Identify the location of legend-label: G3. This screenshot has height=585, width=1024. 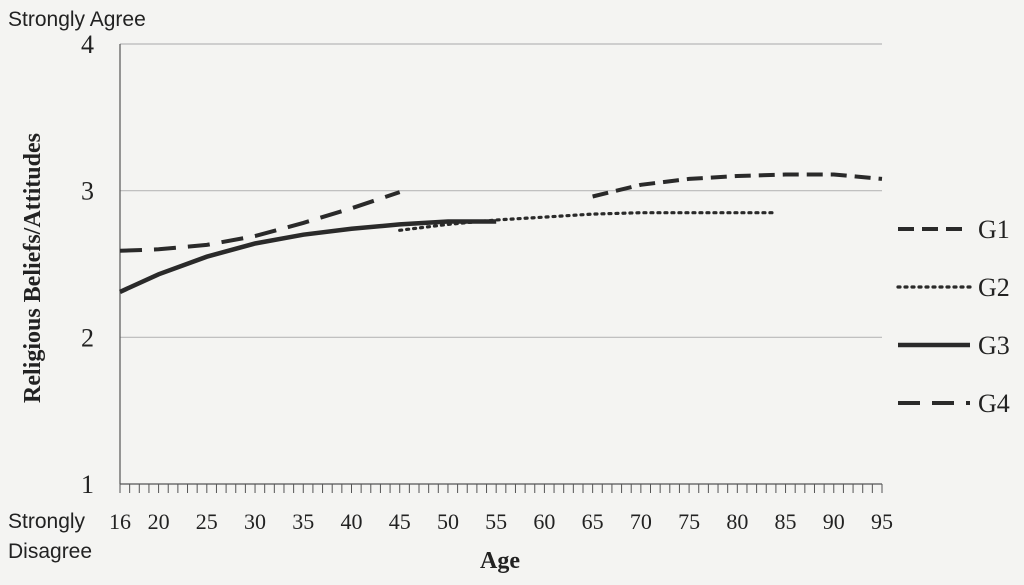
(994, 345).